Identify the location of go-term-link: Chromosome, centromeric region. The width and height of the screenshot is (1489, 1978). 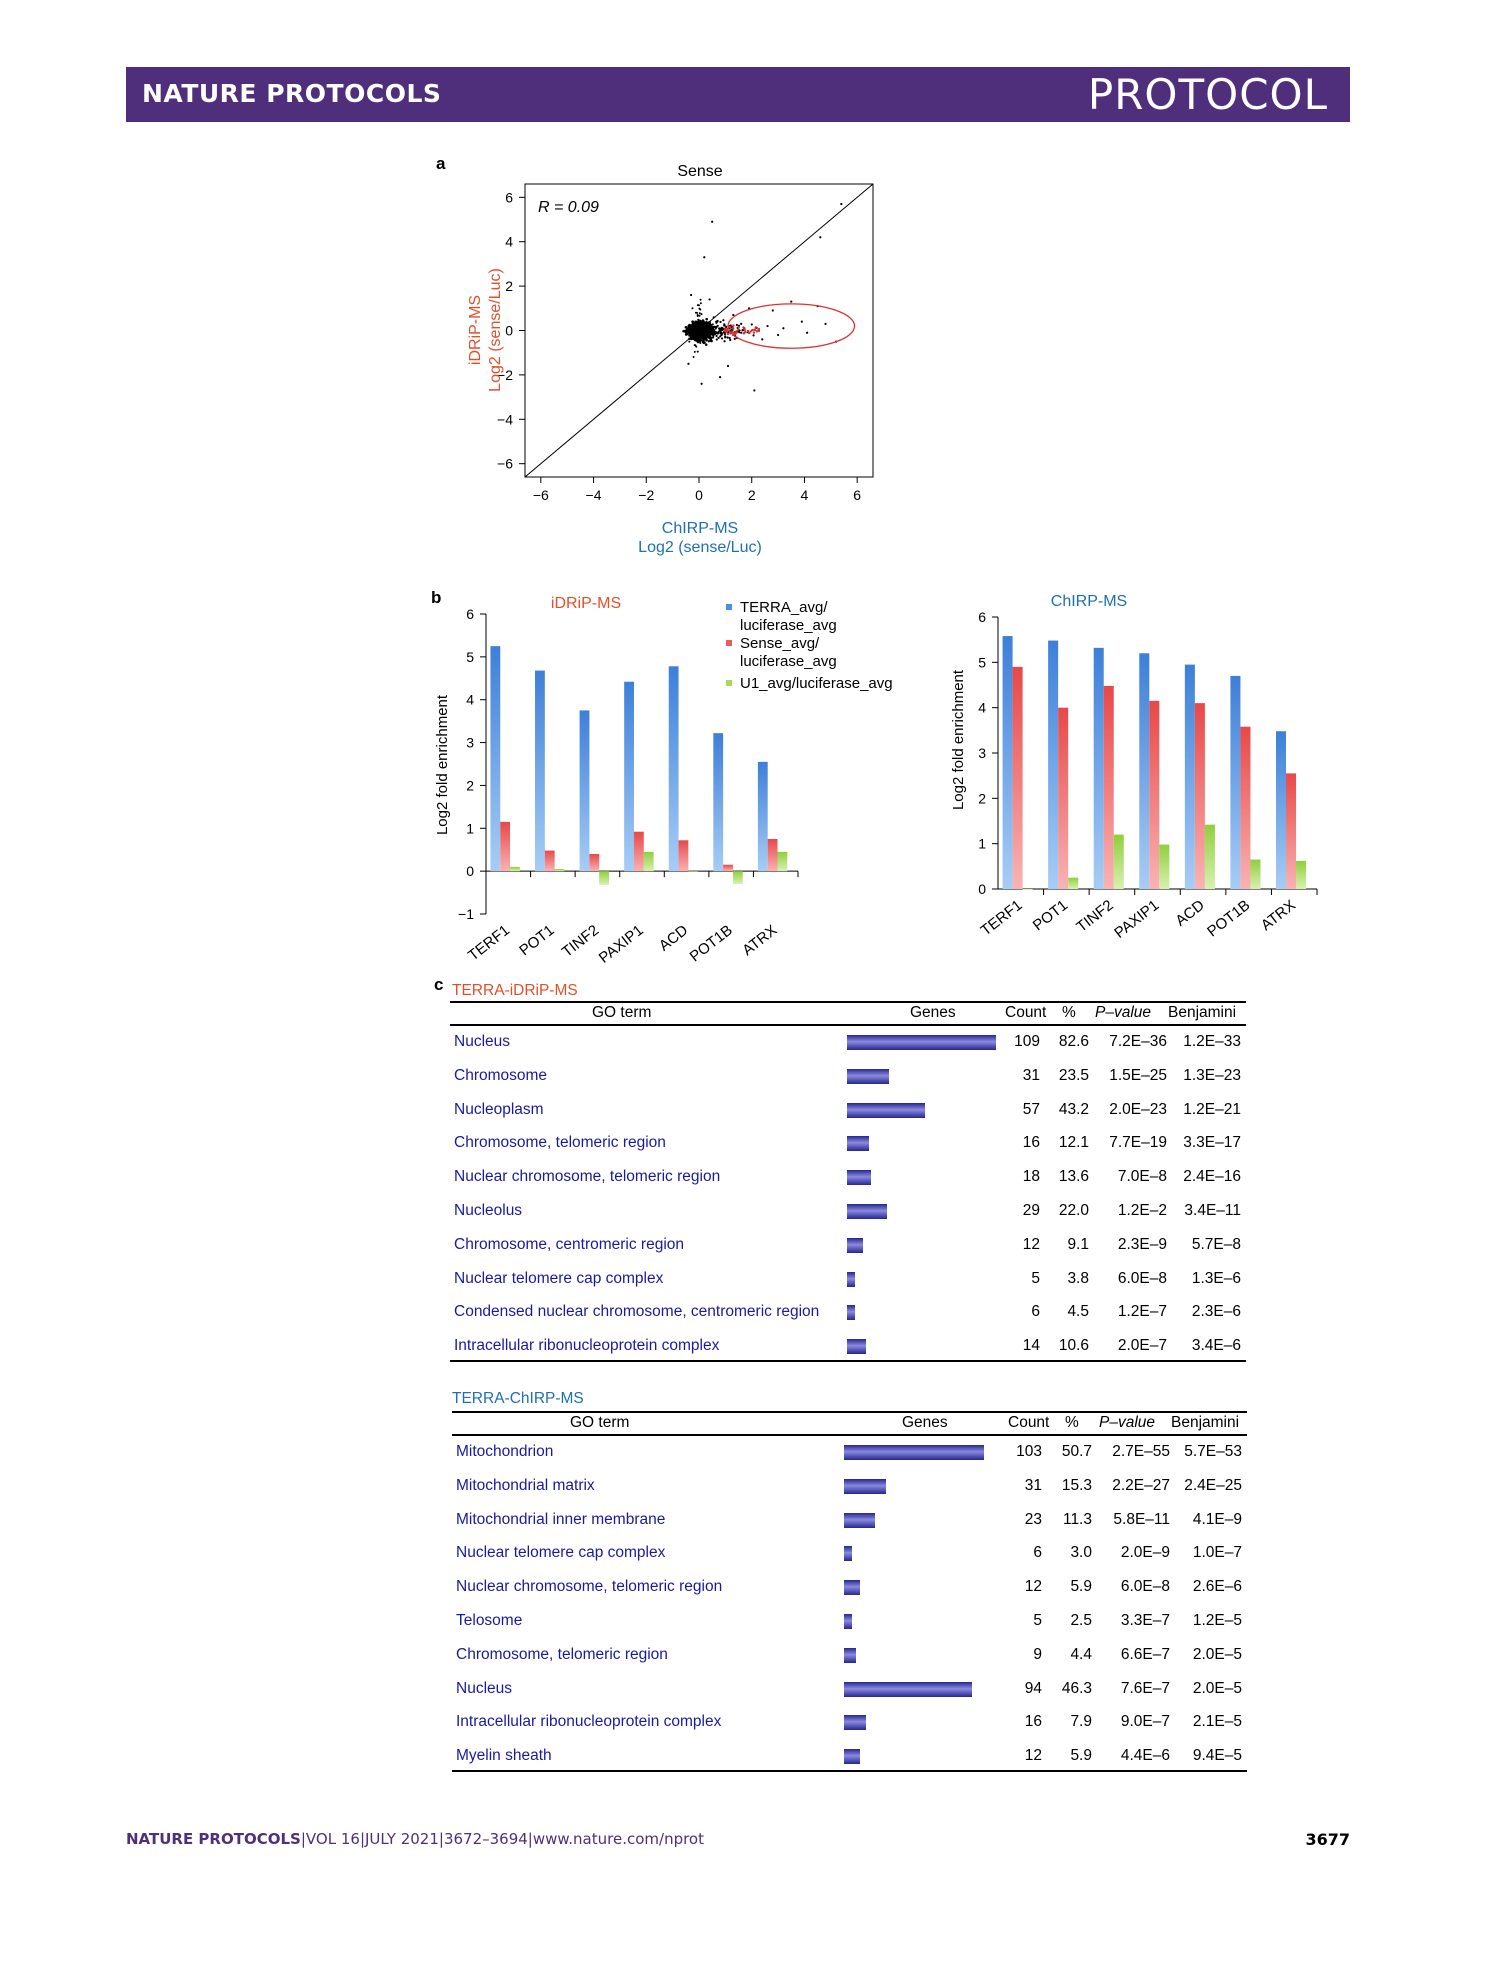
(569, 1244).